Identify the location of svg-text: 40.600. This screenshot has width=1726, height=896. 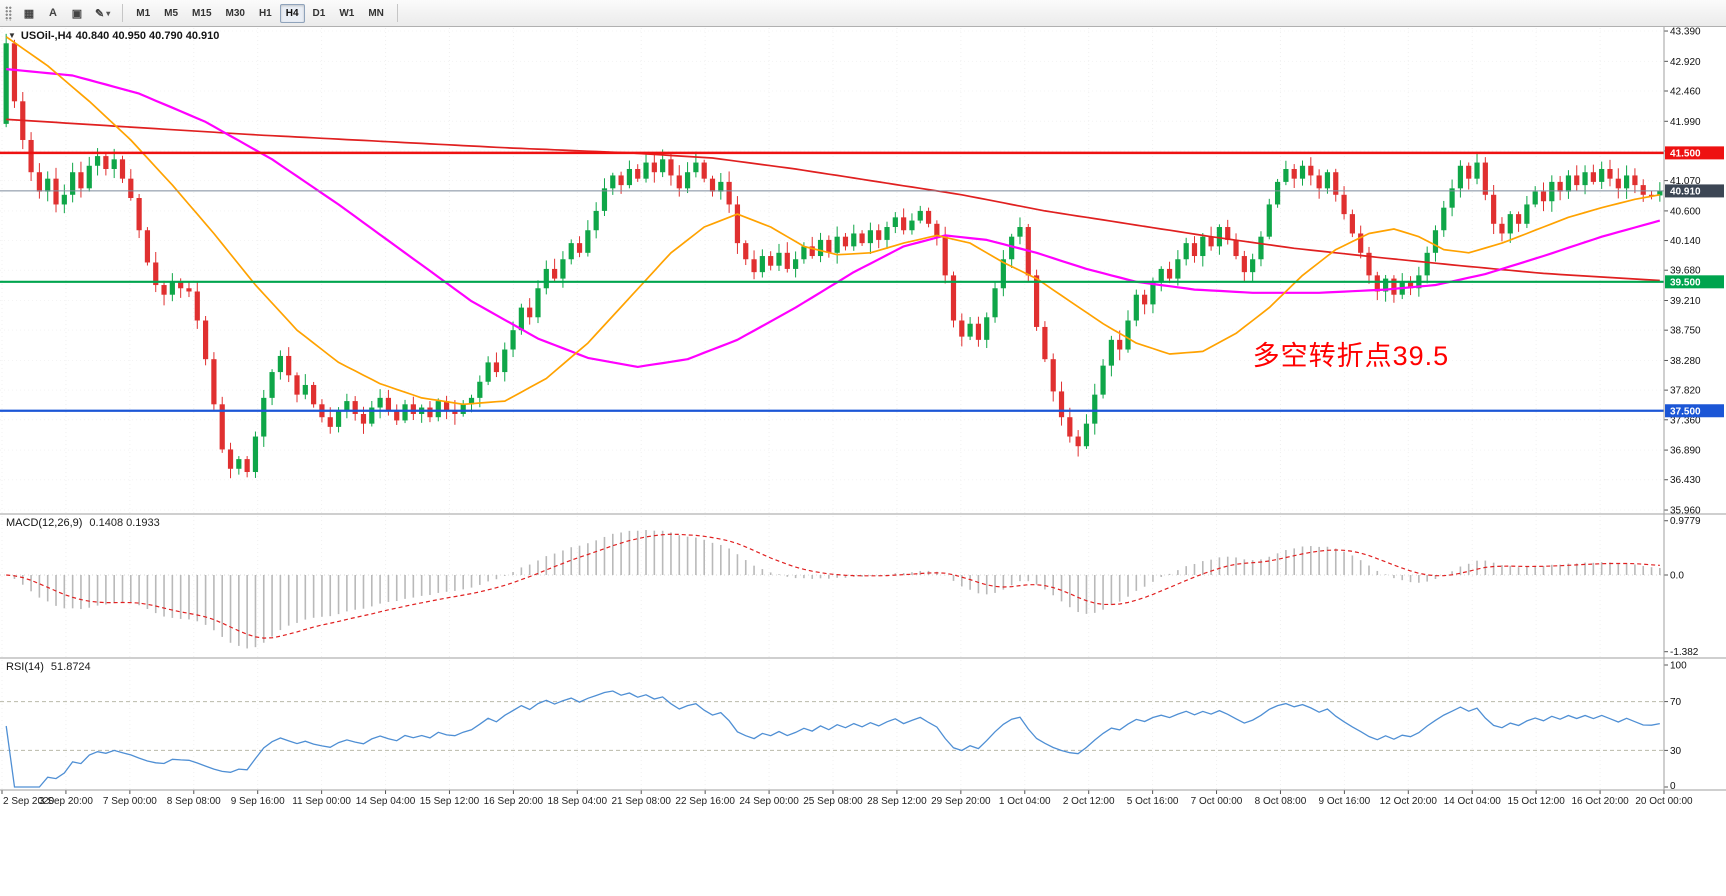
(1685, 211).